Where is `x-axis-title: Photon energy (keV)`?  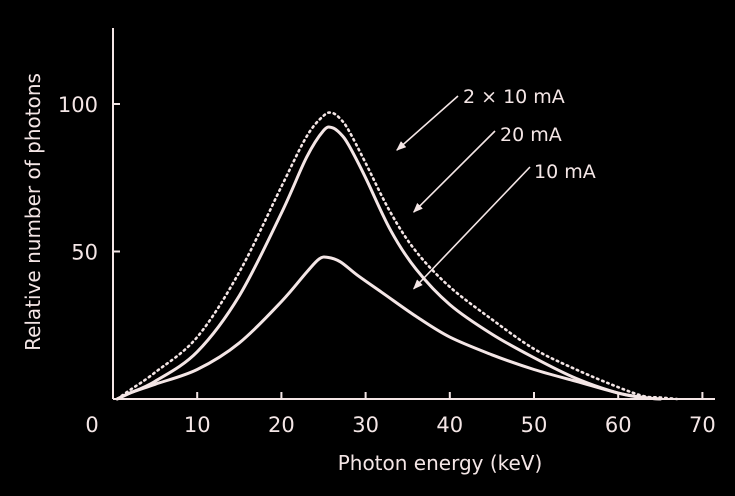
x-axis-title: Photon energy (keV) is located at coordinates (440, 463).